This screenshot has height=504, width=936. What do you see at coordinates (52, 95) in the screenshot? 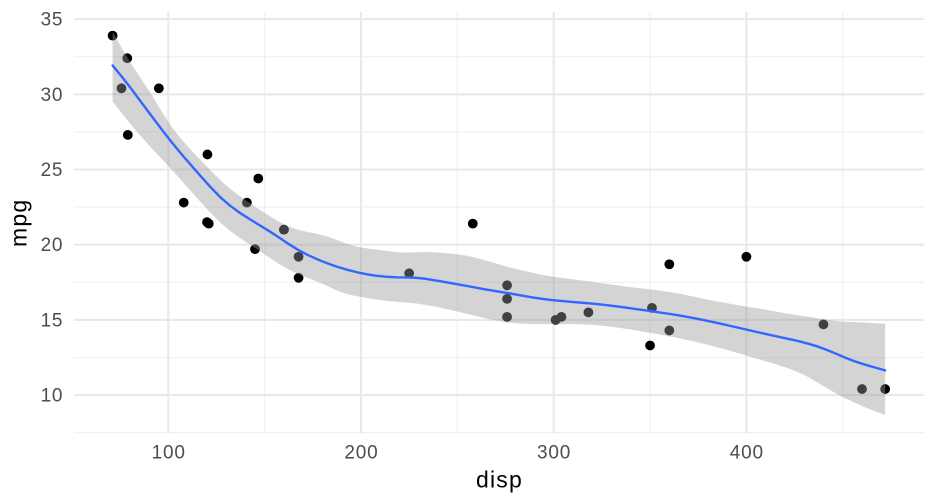
I see `svg-text: 30` at bounding box center [52, 95].